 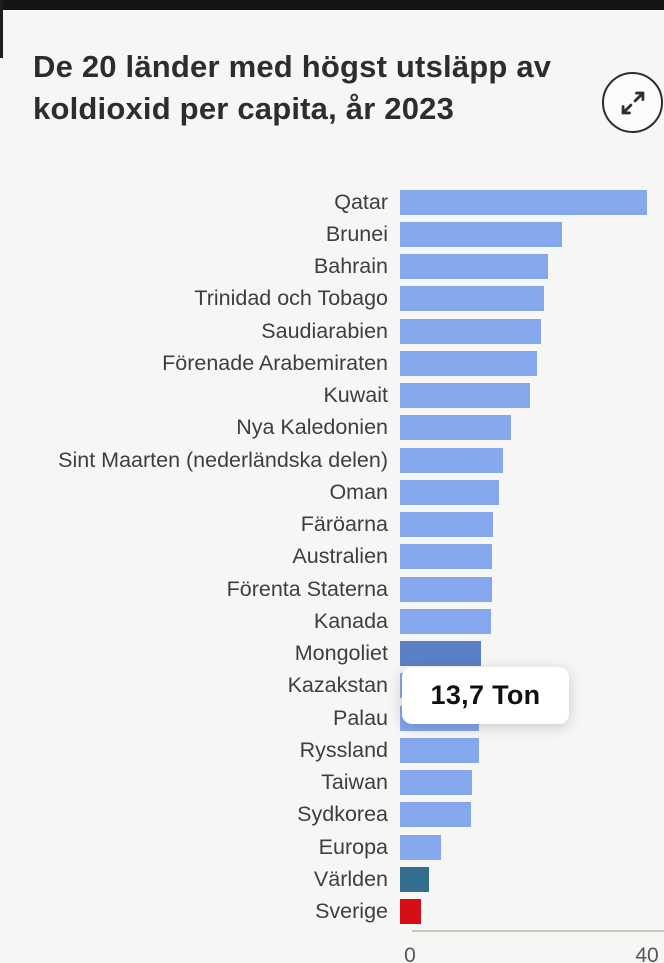 I want to click on bar-row: Ryssland, so click(x=332, y=750).